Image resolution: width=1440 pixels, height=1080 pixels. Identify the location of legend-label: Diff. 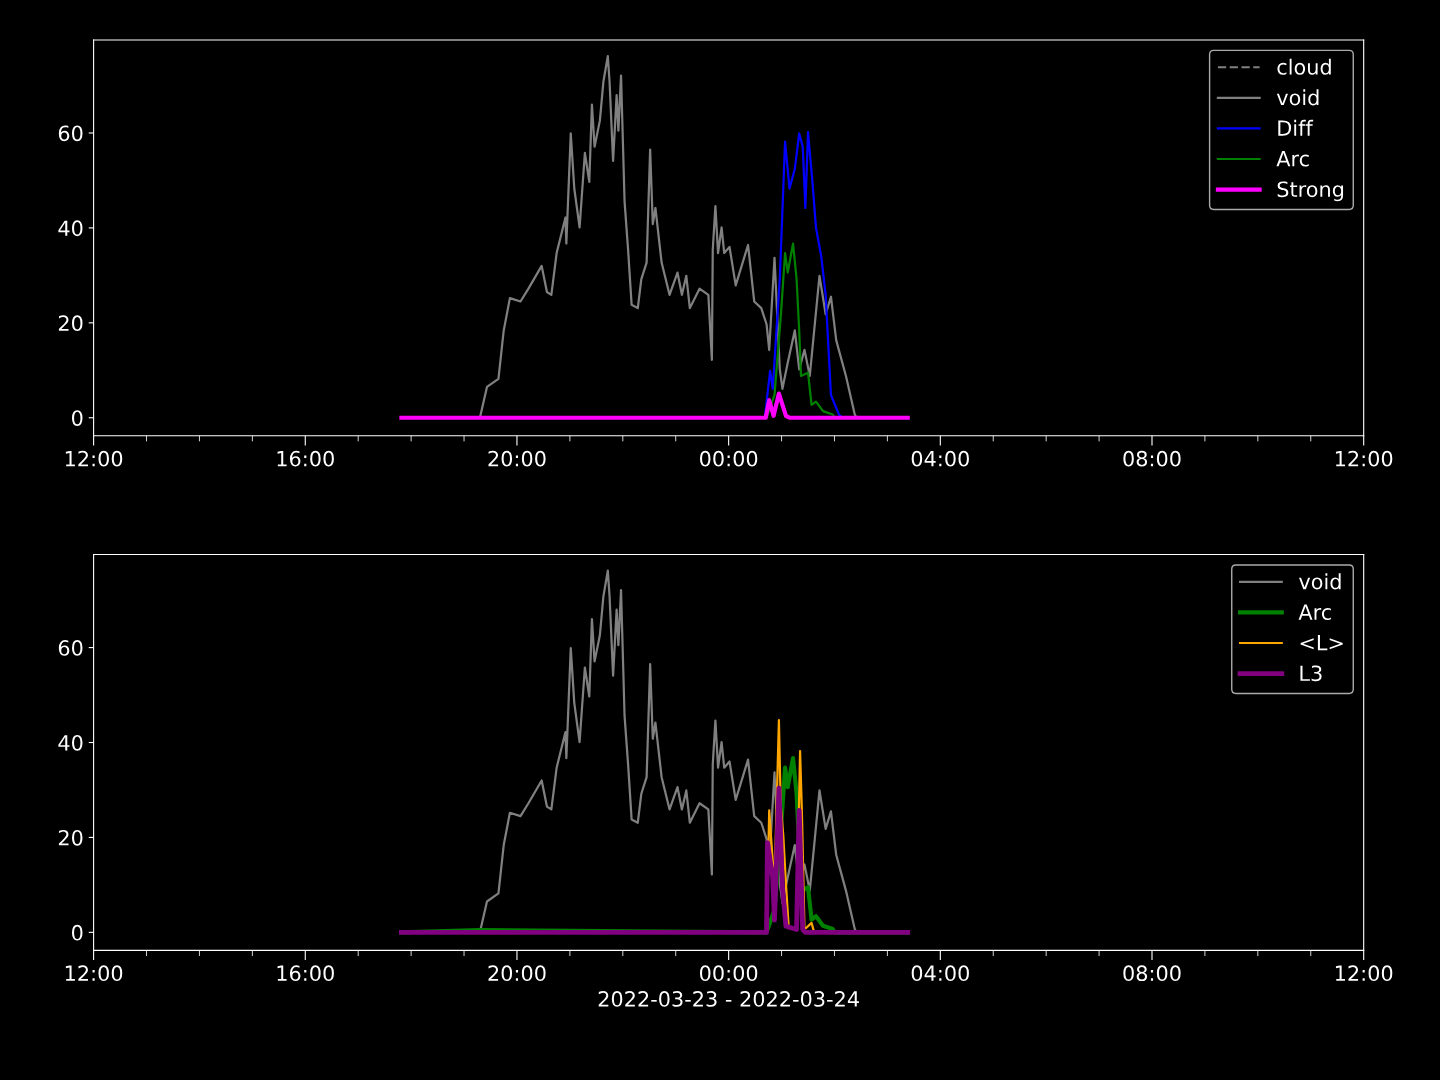
(1296, 127).